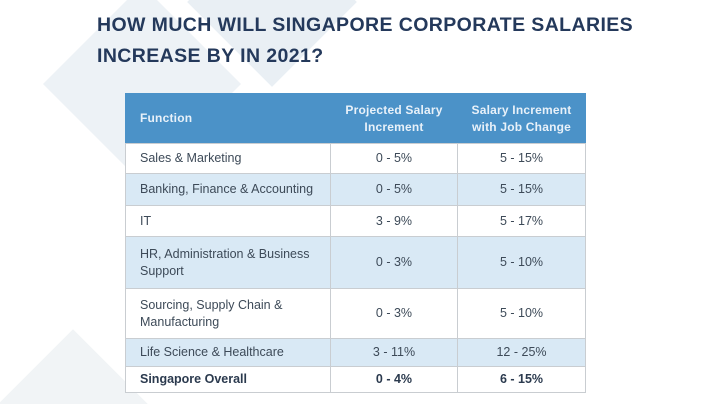 The height and width of the screenshot is (404, 720). What do you see at coordinates (228, 262) in the screenshot?
I see `function-cell: HR, Administration & Business Support` at bounding box center [228, 262].